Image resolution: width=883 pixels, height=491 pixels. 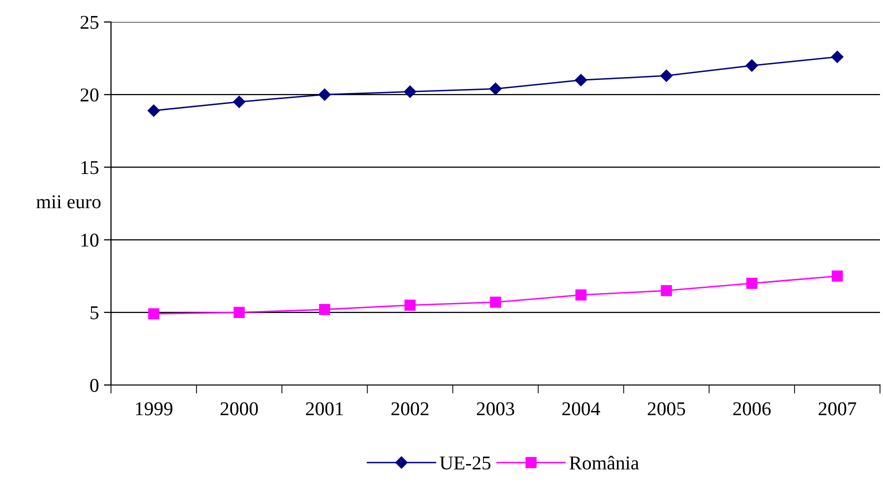 I want to click on x-tick-label: 2006, so click(x=752, y=409).